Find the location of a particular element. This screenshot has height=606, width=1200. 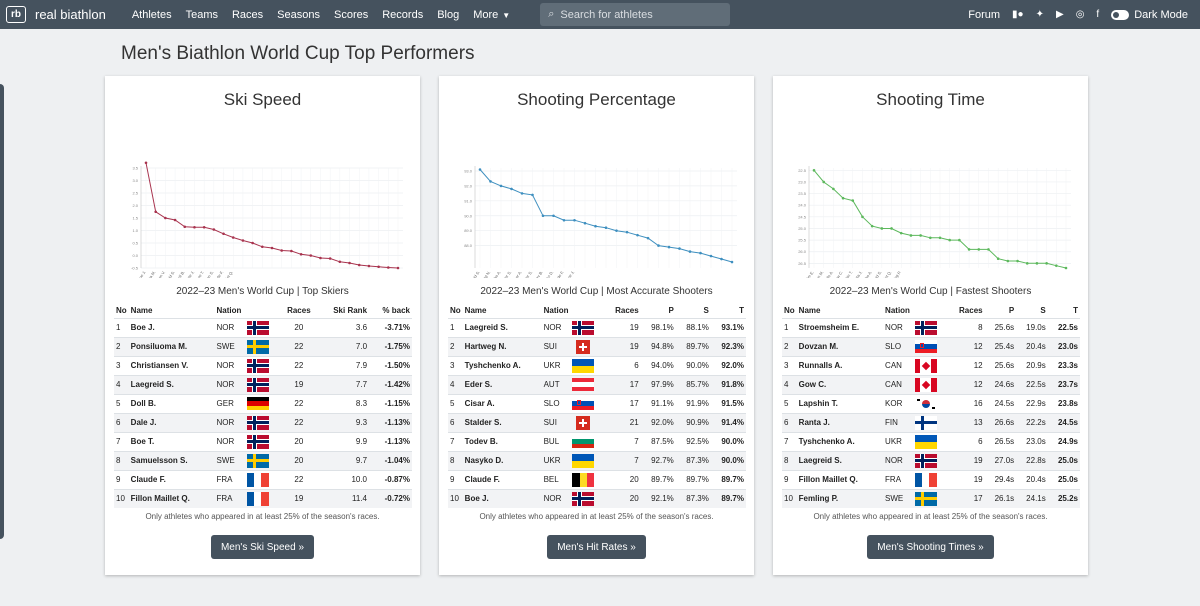

athlete-name-link: Tyshchenko A. is located at coordinates (840, 441).